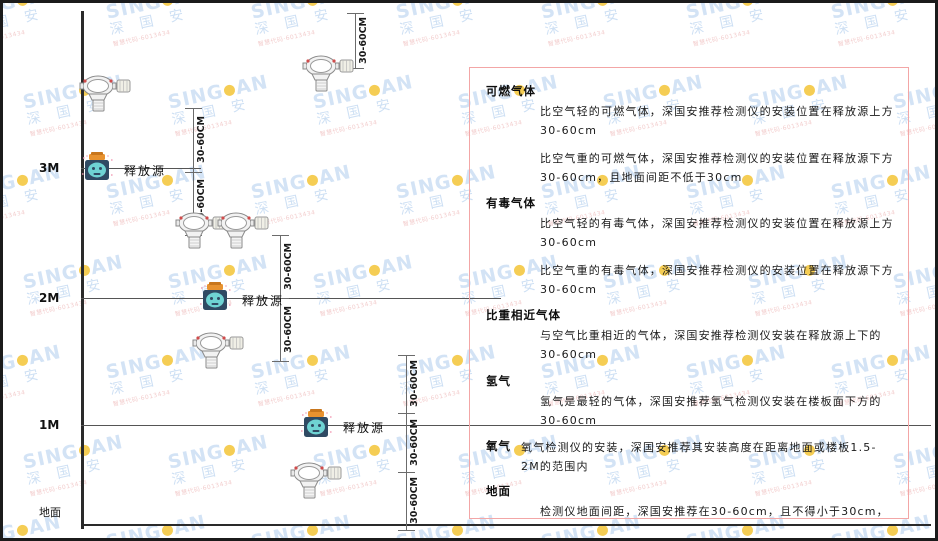 The height and width of the screenshot is (541, 938). Describe the element at coordinates (141, 168) in the screenshot. I see `level-line-3m` at that location.